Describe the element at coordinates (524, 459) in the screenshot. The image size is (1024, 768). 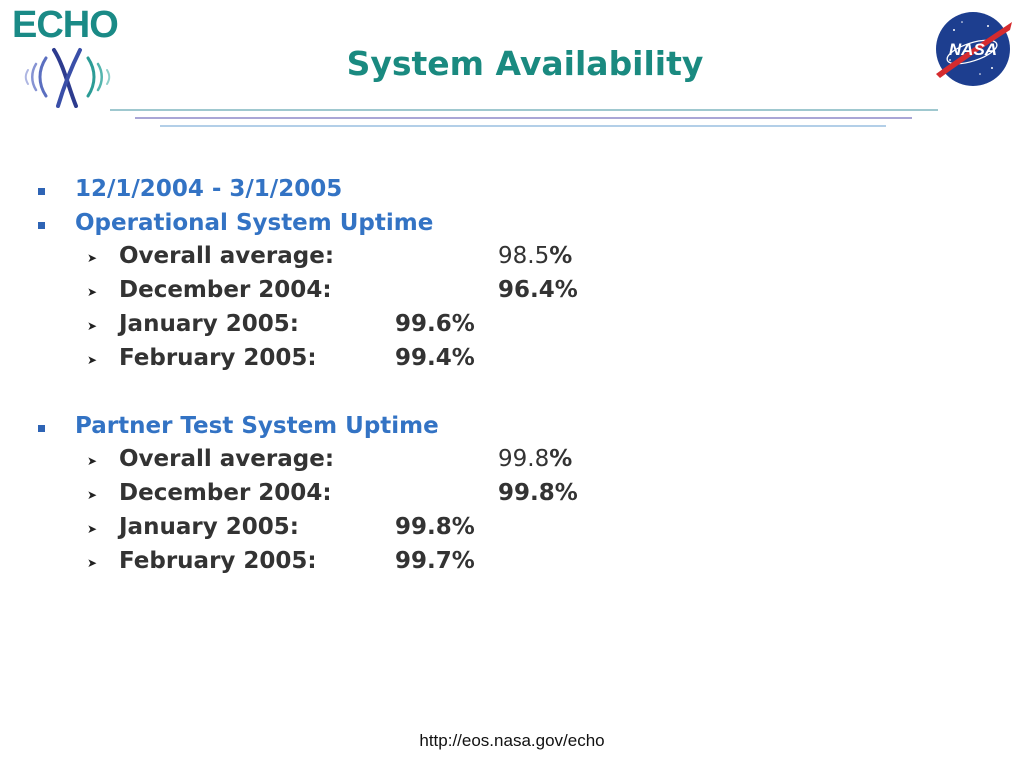
I see `item-value-number: 99.8` at that location.